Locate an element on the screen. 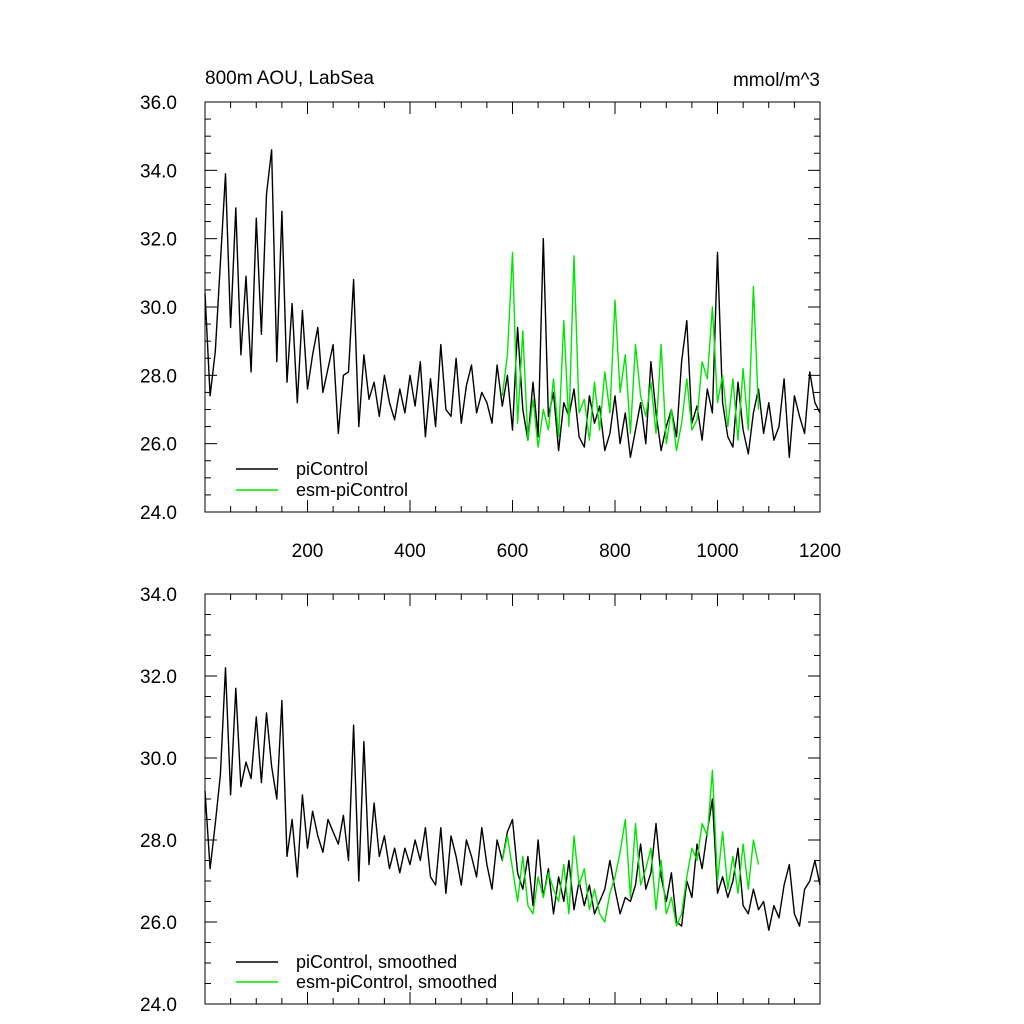 The width and height of the screenshot is (1024, 1024). units-label: mmol/m^3 is located at coordinates (776, 80).